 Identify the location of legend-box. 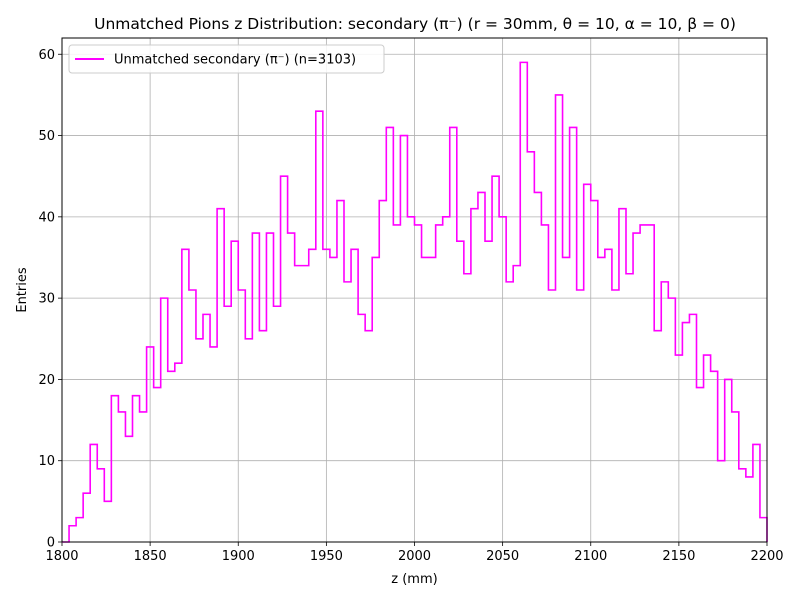
(226, 59).